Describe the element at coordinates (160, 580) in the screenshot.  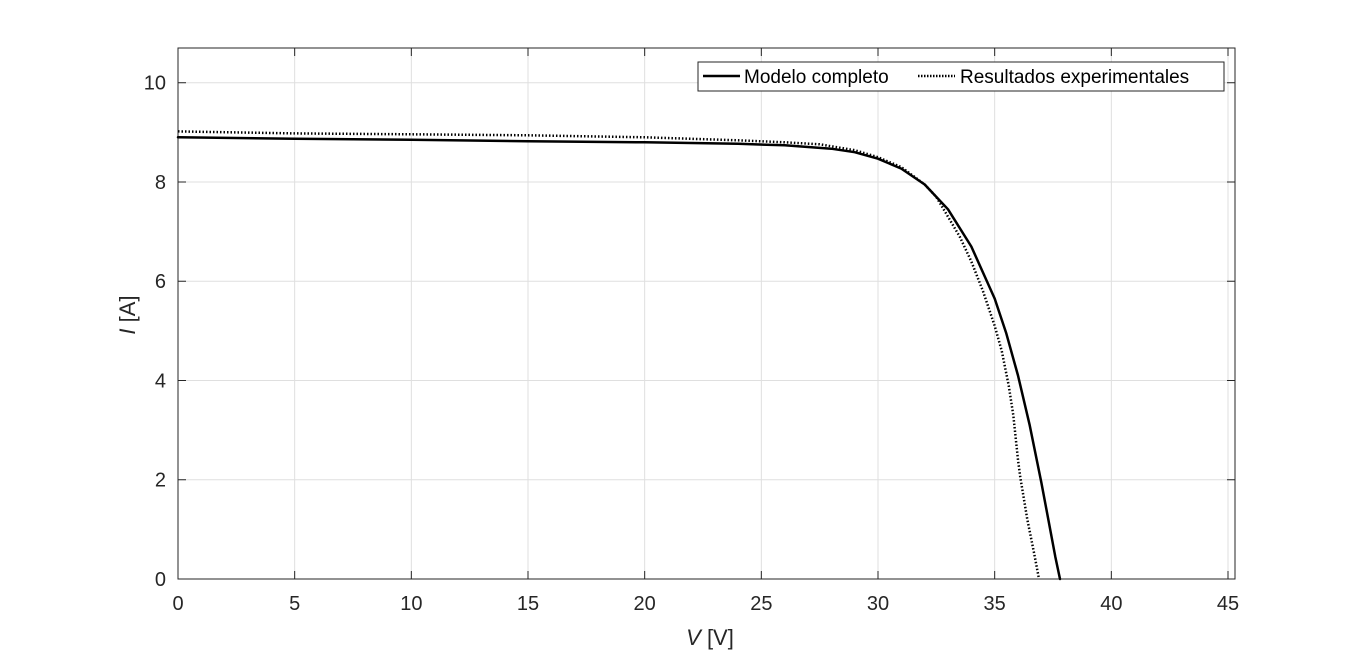
I see `y-tick-label: 0` at that location.